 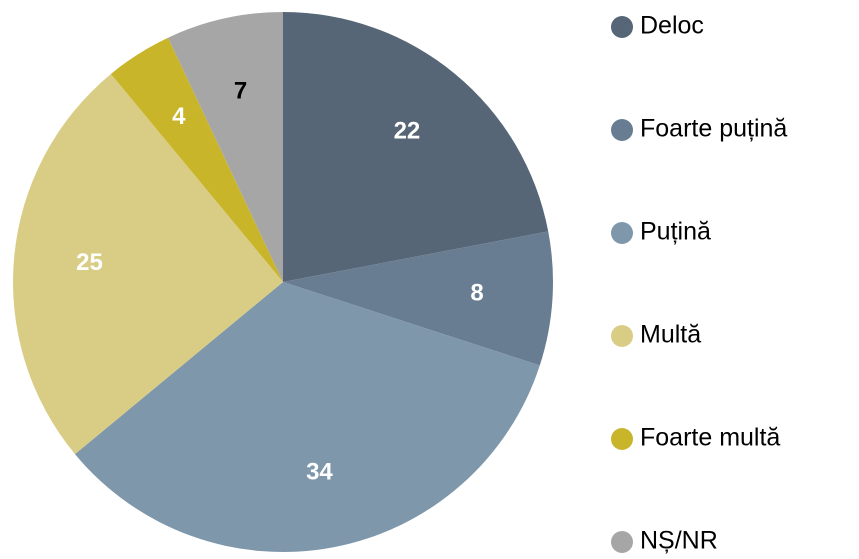 What do you see at coordinates (476, 293) in the screenshot?
I see `data-label: 8` at bounding box center [476, 293].